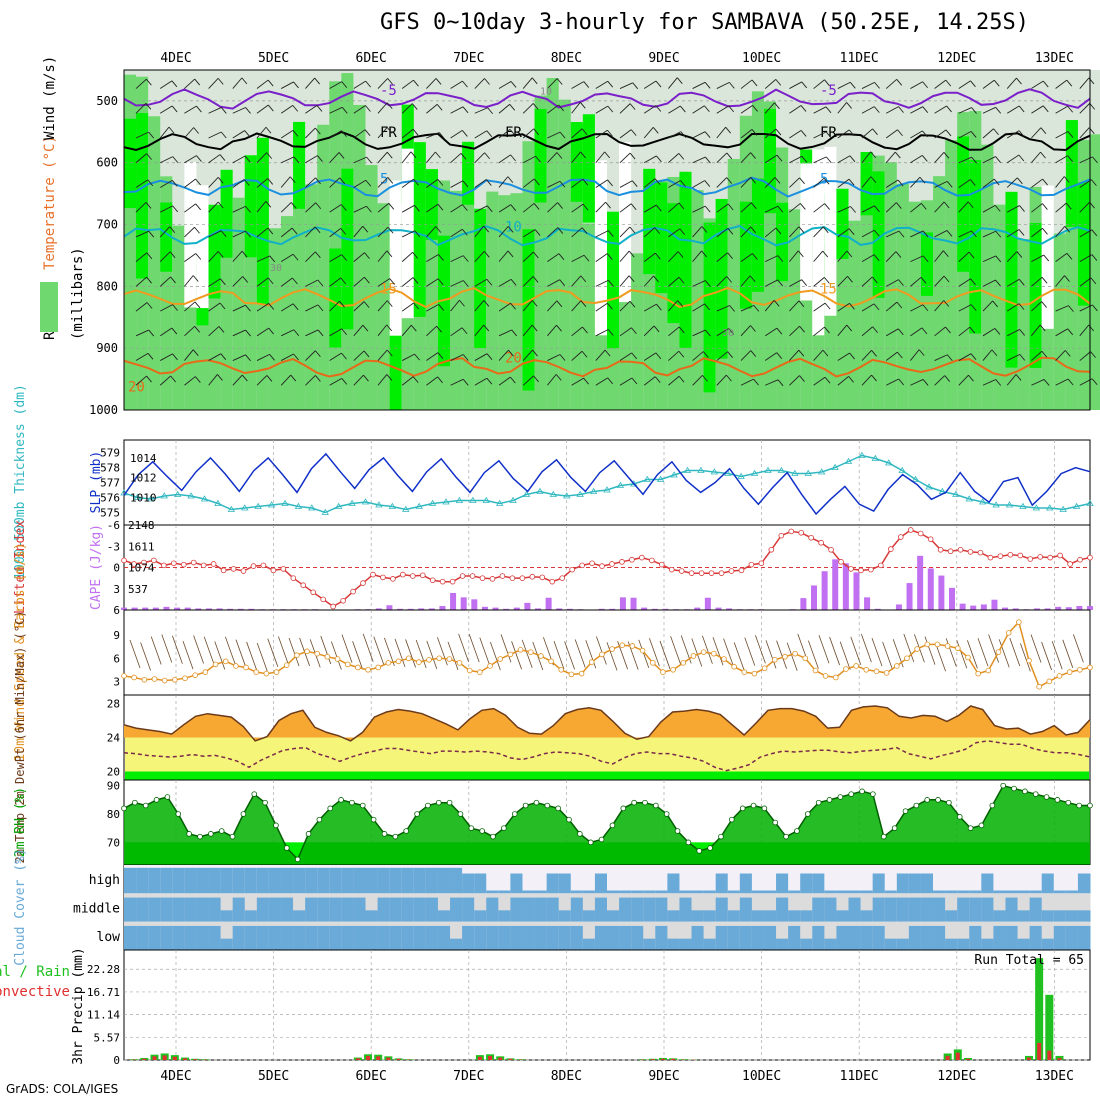  What do you see at coordinates (1059, 1057) in the screenshot?
I see `precip-total-bar` at bounding box center [1059, 1057].